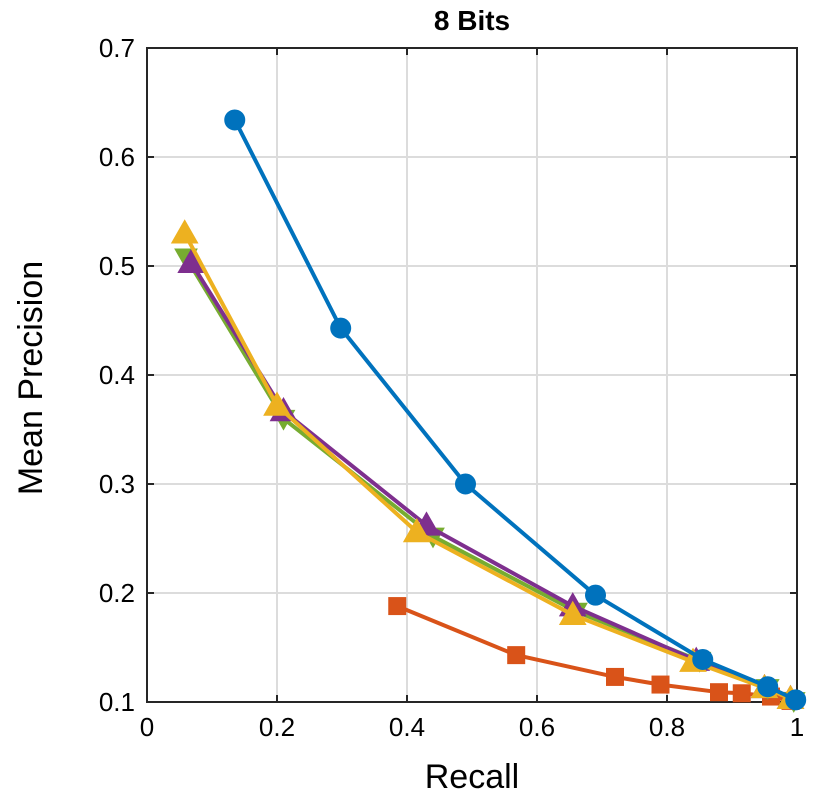 Image resolution: width=830 pixels, height=796 pixels. I want to click on y-axis-label: Mean Precision, so click(31, 378).